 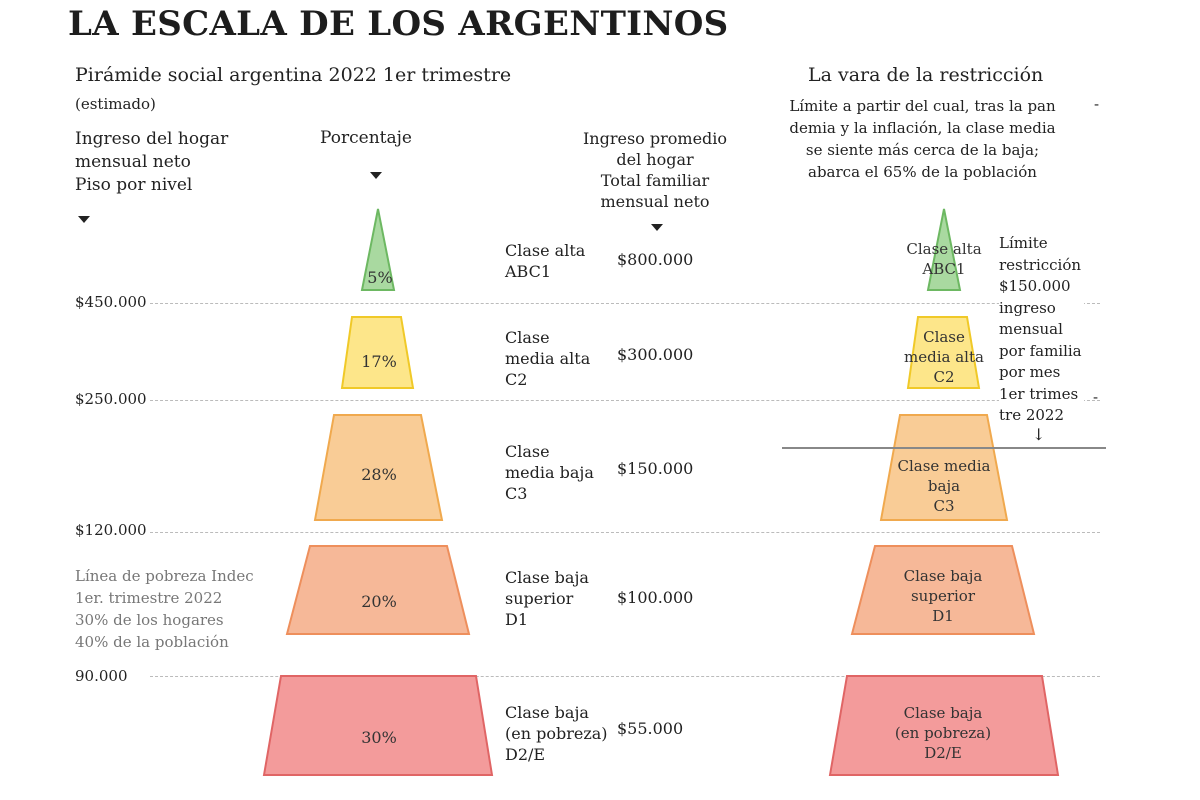 What do you see at coordinates (378, 725) in the screenshot?
I see `shape-clase-baja-pobreza` at bounding box center [378, 725].